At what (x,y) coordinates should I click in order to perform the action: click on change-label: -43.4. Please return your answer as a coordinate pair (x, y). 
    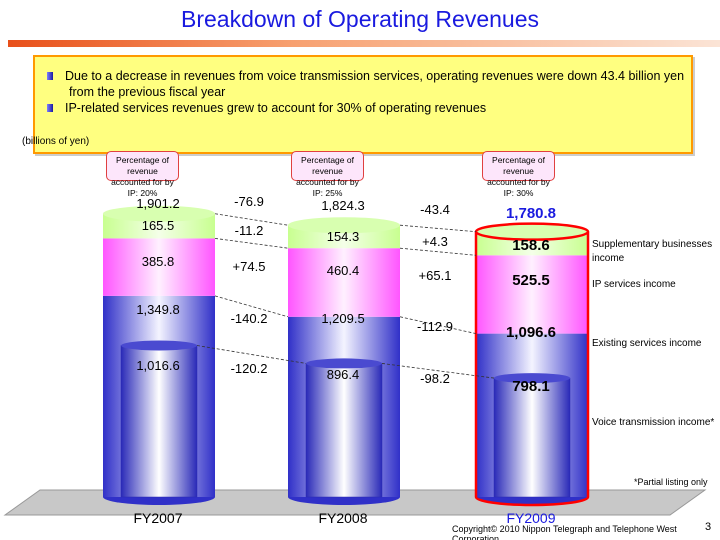
    Looking at the image, I should click on (435, 209).